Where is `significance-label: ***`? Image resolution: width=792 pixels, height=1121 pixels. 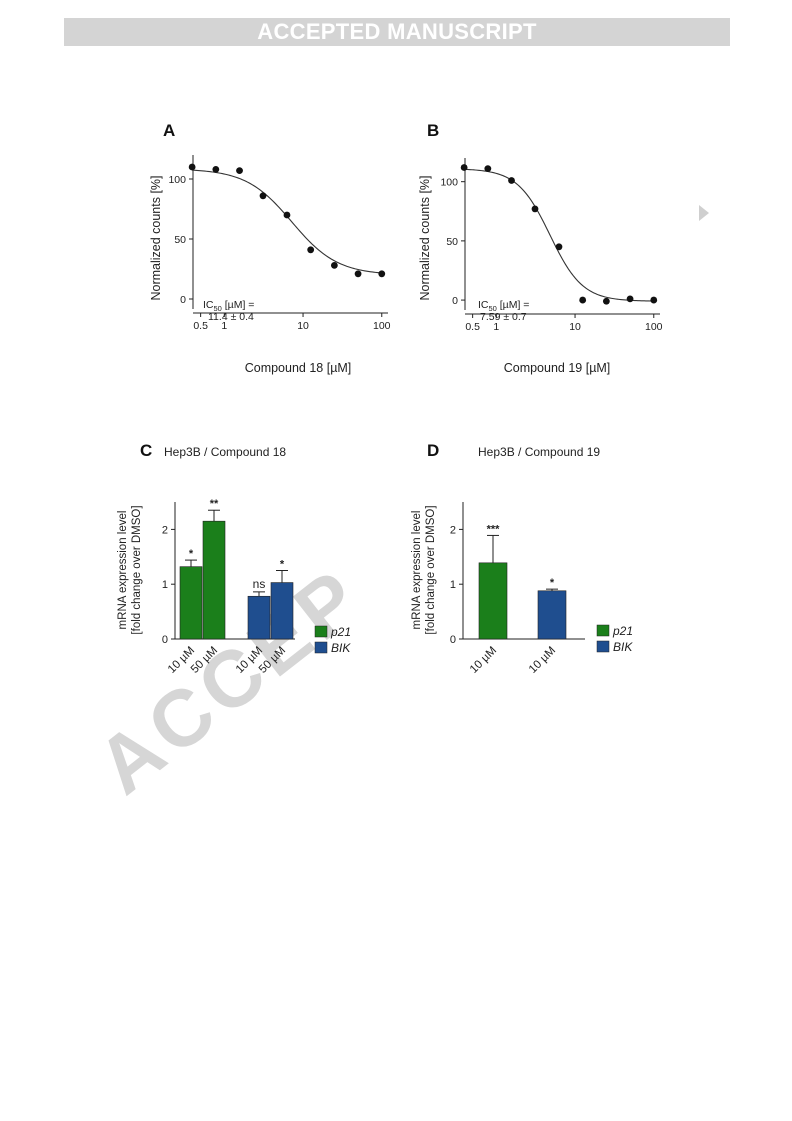 significance-label: *** is located at coordinates (494, 529).